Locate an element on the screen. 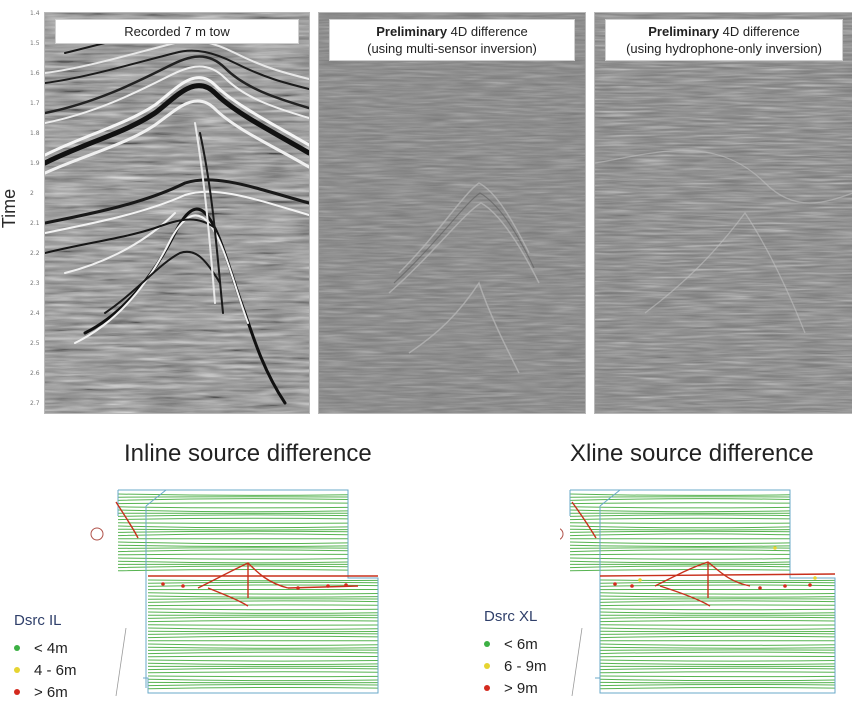  xline-survey-outline is located at coordinates (702, 591).